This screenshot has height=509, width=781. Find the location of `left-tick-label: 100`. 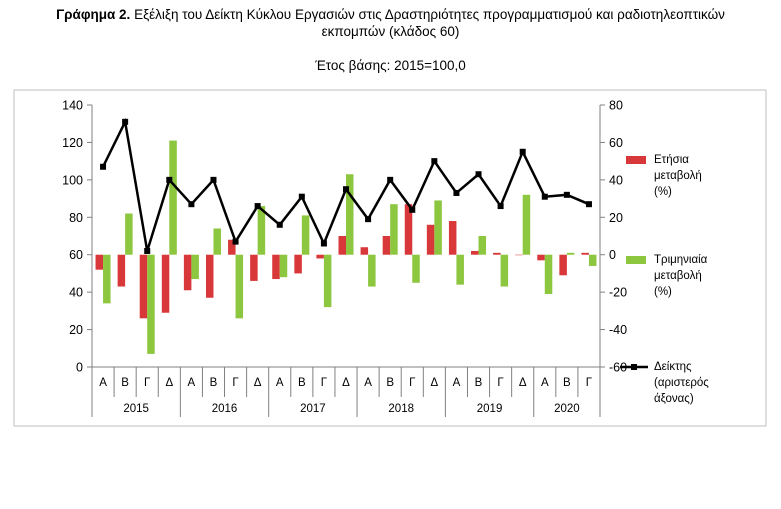

left-tick-label: 100 is located at coordinates (72, 180).